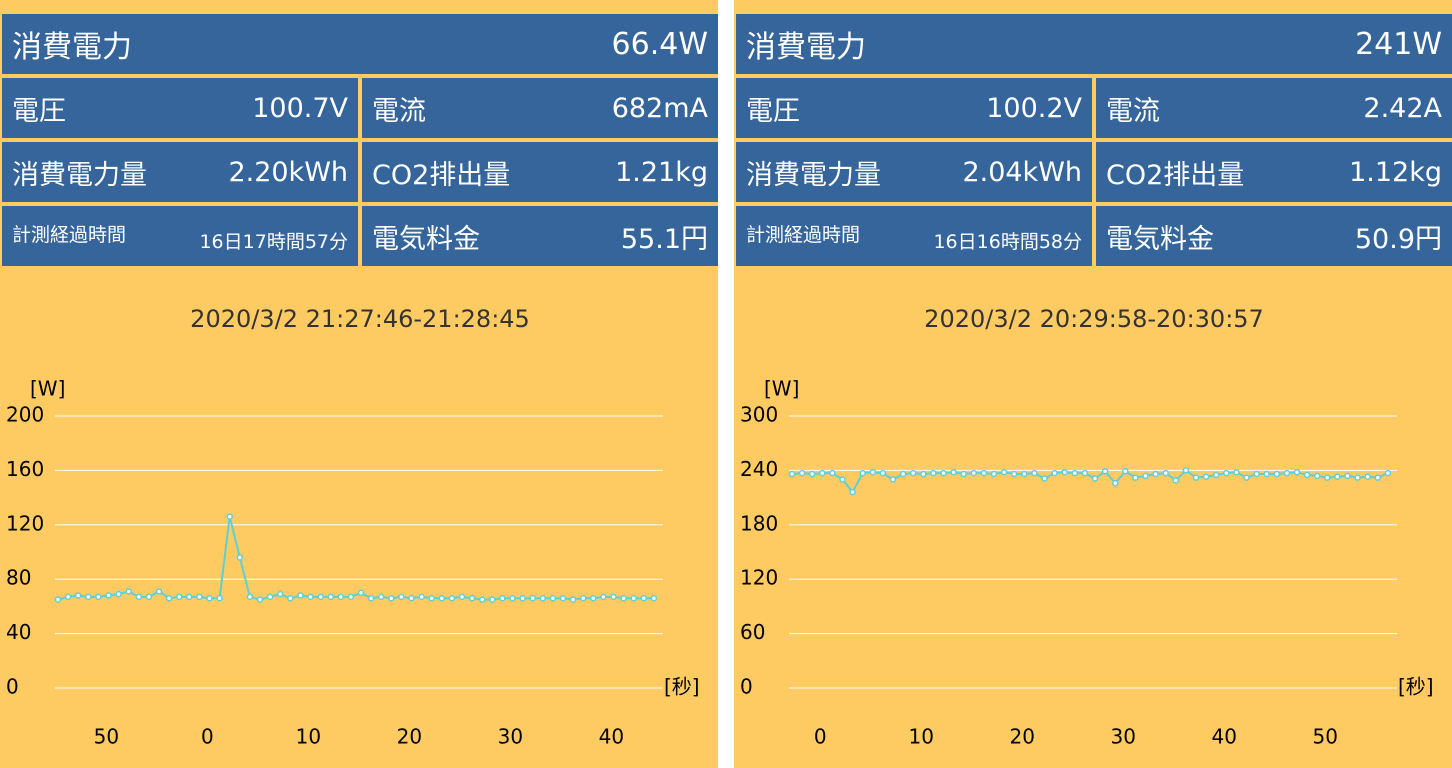 The width and height of the screenshot is (1452, 768). What do you see at coordinates (1398, 44) in the screenshot?
I see `power-value: 241W` at bounding box center [1398, 44].